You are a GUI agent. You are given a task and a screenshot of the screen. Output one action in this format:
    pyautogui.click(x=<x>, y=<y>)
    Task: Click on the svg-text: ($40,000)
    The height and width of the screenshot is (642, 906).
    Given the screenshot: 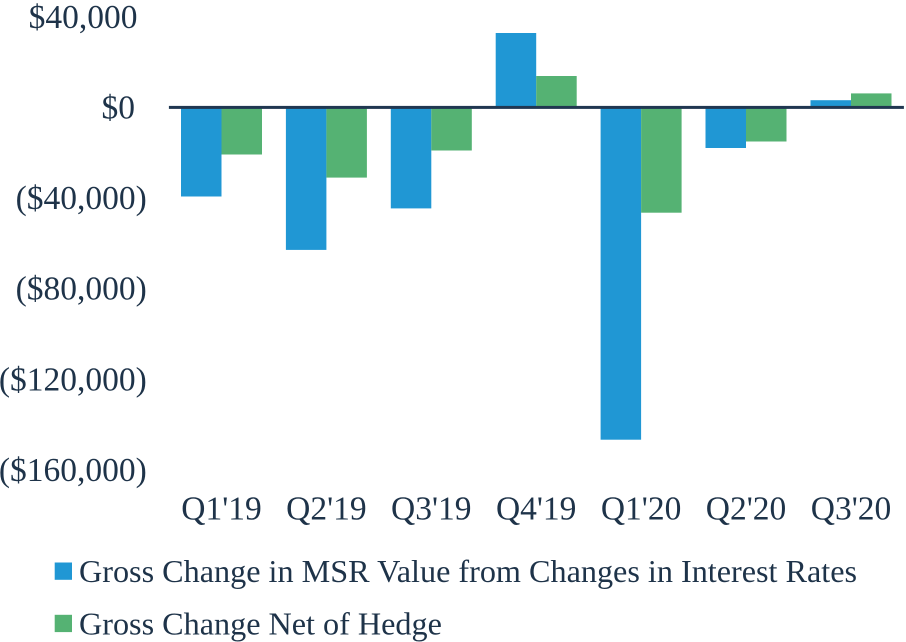 What is the action you would take?
    pyautogui.click(x=81, y=198)
    